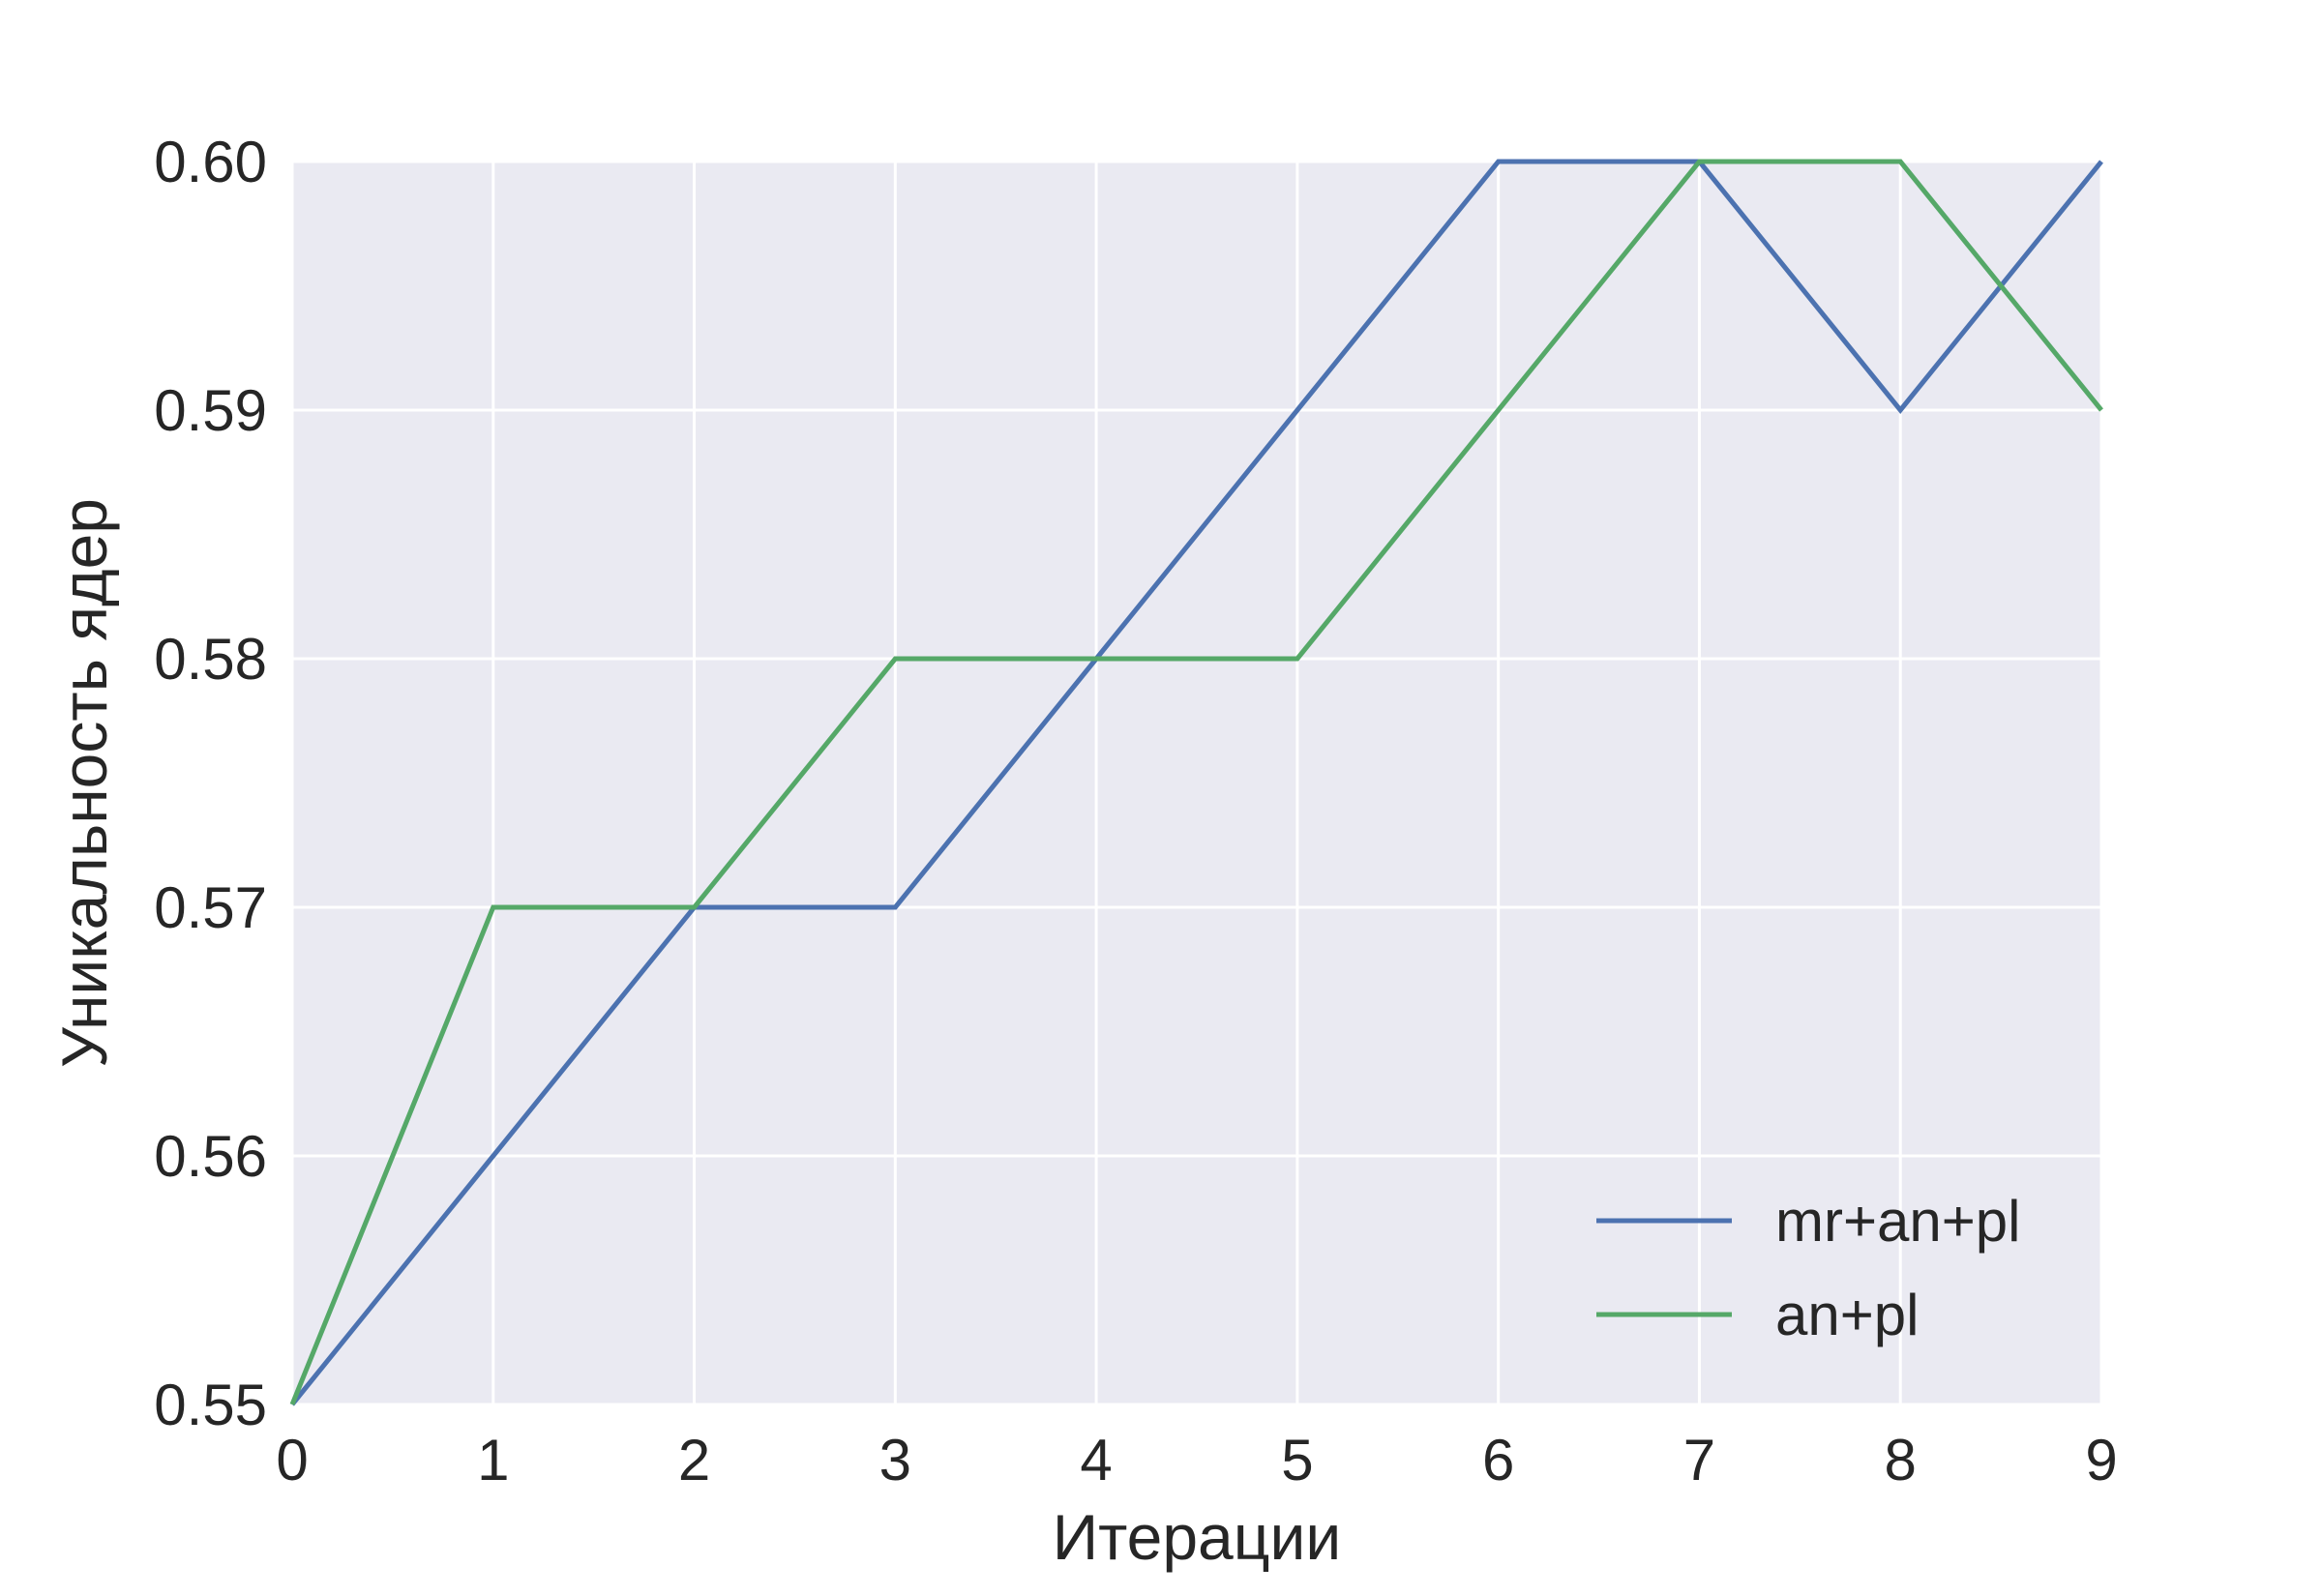 The image size is (2322, 1596). I want to click on y-axis-label: Уникальность ядер, so click(84, 783).